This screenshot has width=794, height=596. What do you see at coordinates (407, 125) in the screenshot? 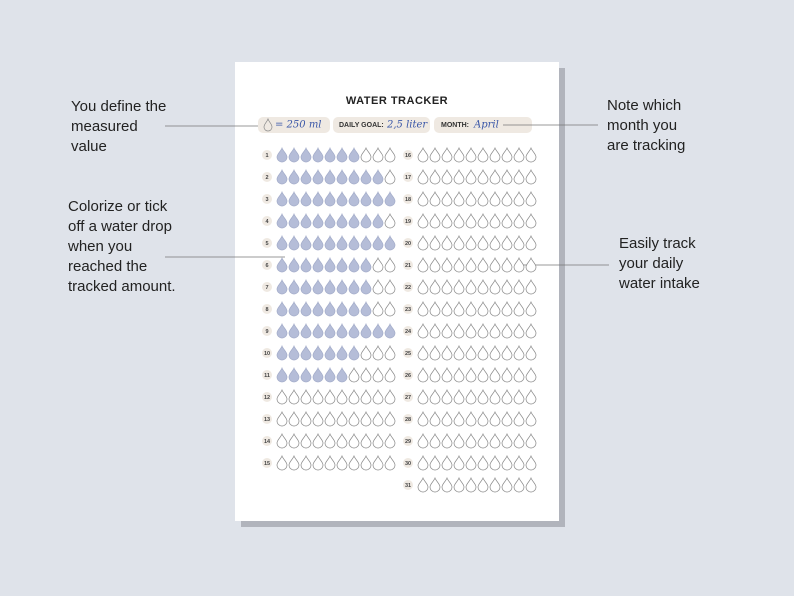
I see `goal-value: 2,5 liter` at bounding box center [407, 125].